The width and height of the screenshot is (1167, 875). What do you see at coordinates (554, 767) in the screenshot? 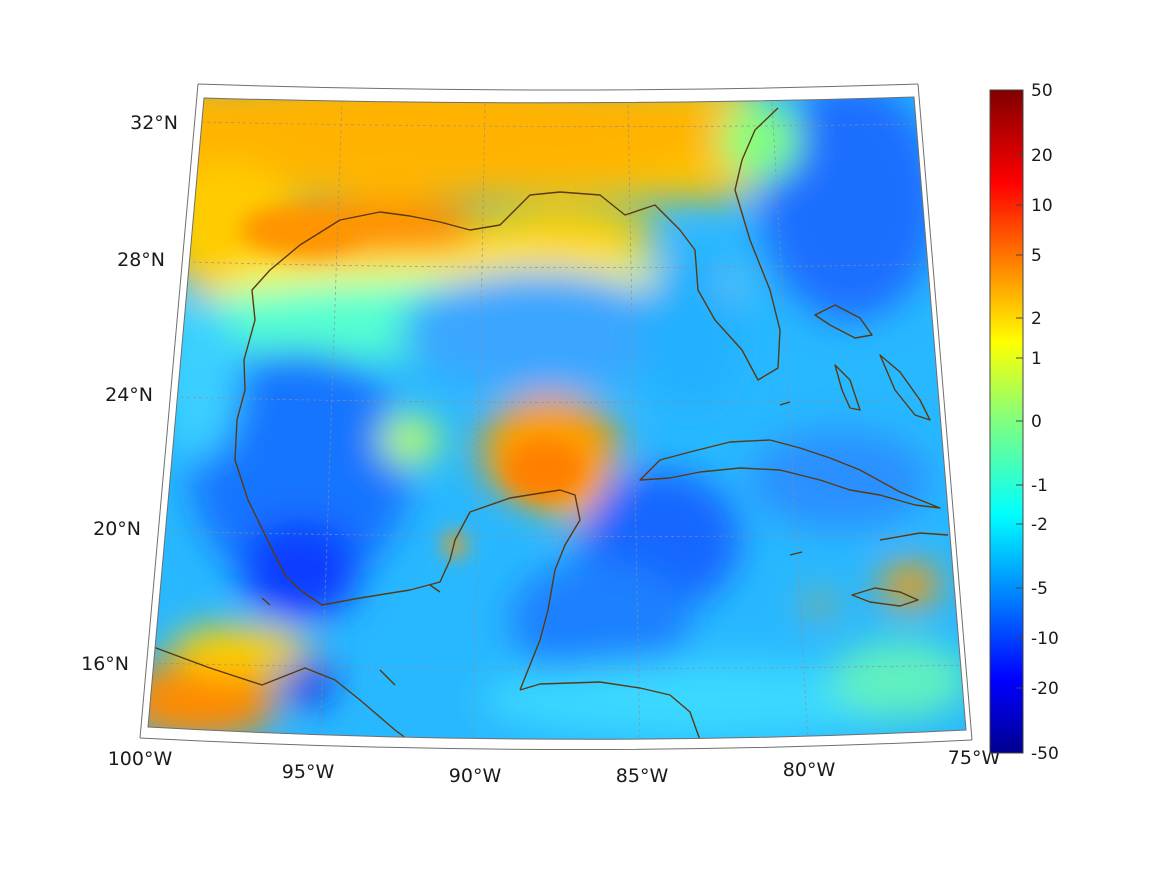
I see `longitude-labels: 100°W 95°W 90°W 85°W 80°W 75°W` at bounding box center [554, 767].